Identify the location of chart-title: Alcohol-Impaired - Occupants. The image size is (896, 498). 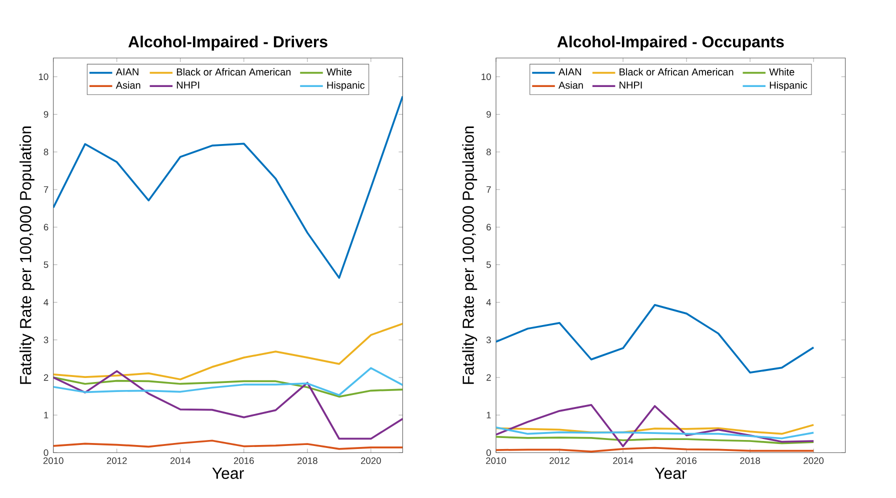
(670, 43).